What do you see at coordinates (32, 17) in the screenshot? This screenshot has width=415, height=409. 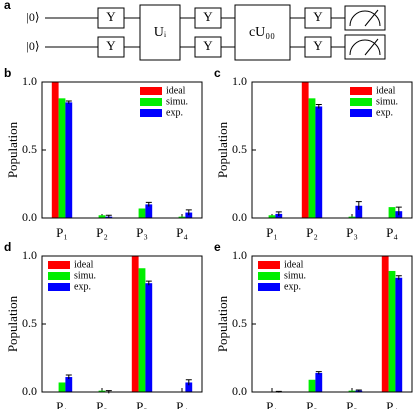 I see `input-state: |0⟩` at bounding box center [32, 17].